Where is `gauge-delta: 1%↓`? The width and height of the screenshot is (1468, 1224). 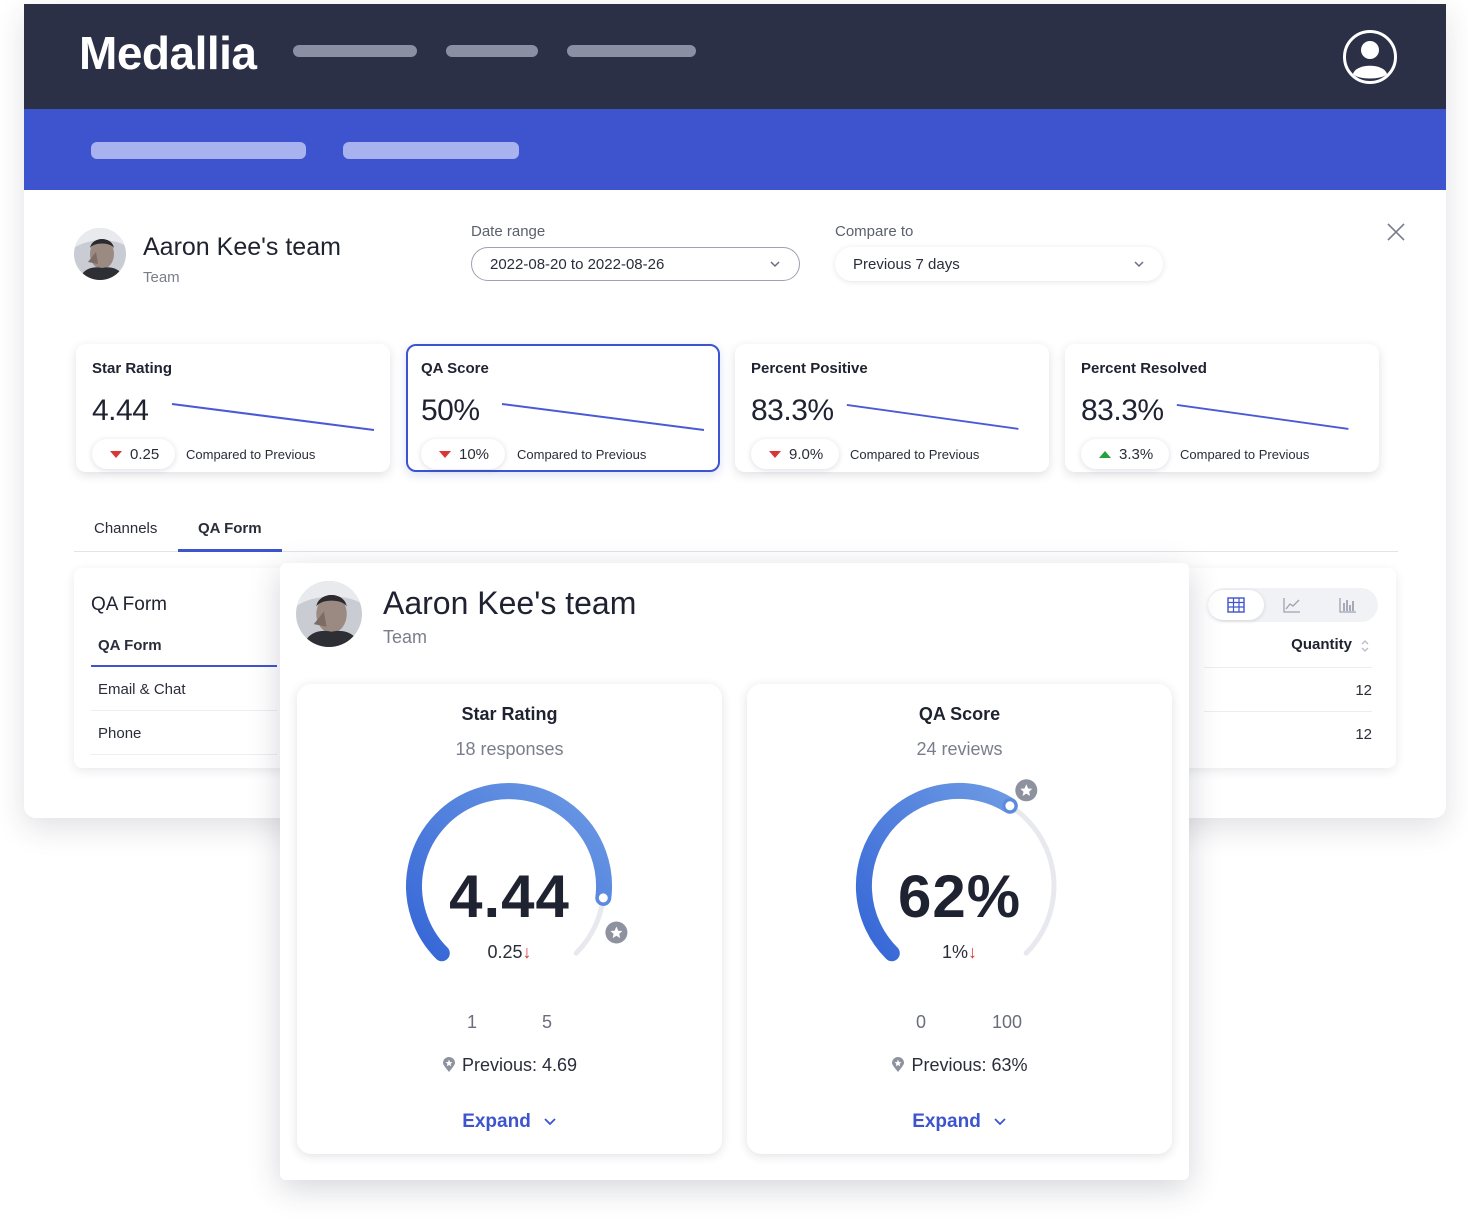
gauge-delta: 1%↓ is located at coordinates (959, 952).